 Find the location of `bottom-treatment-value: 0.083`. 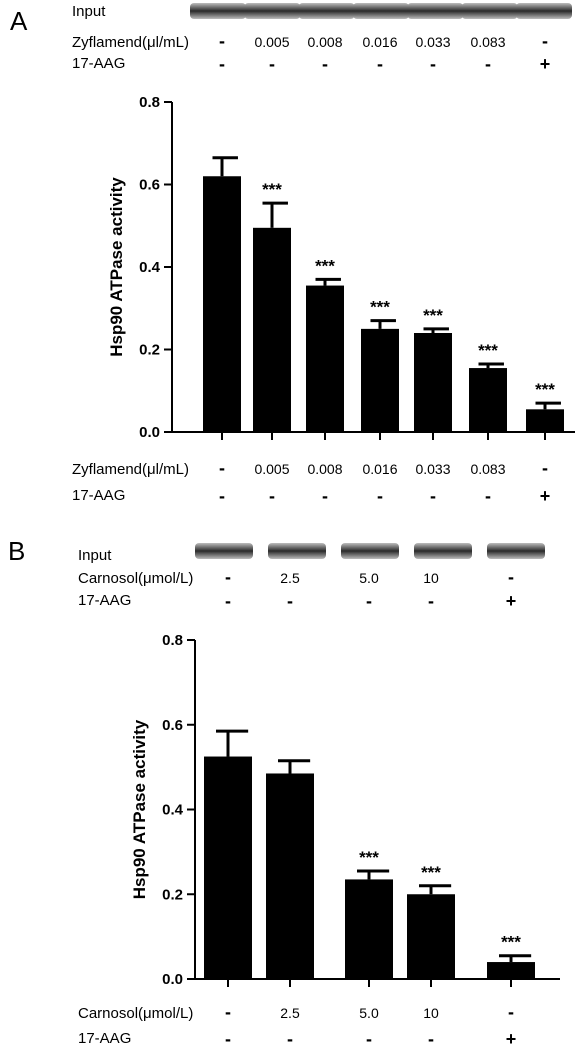

bottom-treatment-value: 0.083 is located at coordinates (487, 469).